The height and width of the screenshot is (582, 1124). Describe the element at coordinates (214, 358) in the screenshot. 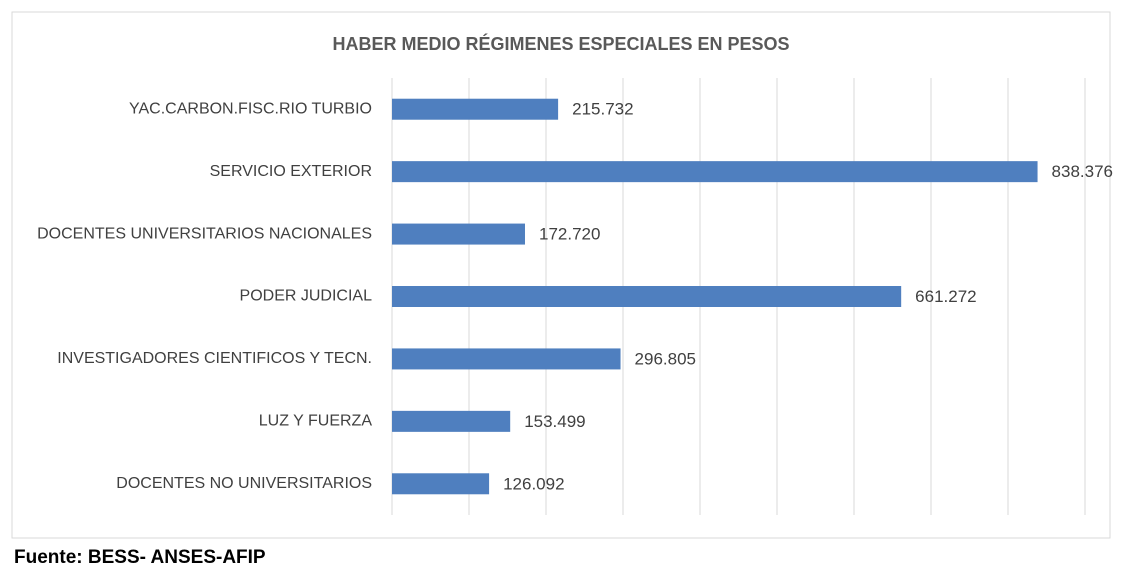

I see `y-tick-label: INVESTIGADORES CIENTIFICOS Y TECN.` at that location.